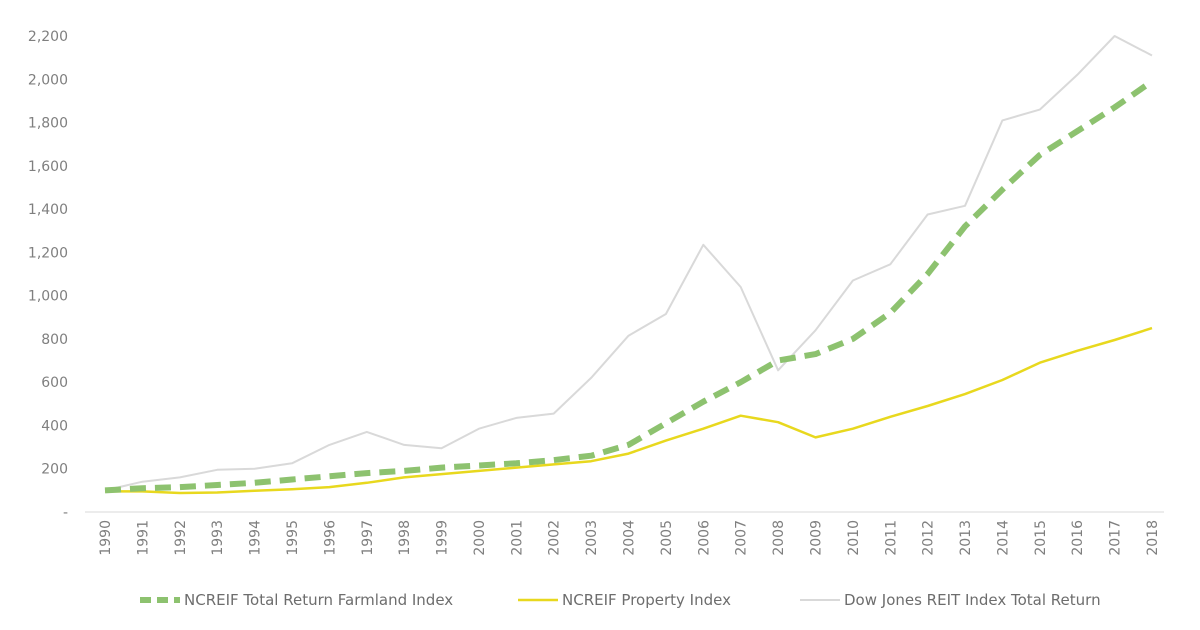  I want to click on y-tick-label: 1,600, so click(48, 167).